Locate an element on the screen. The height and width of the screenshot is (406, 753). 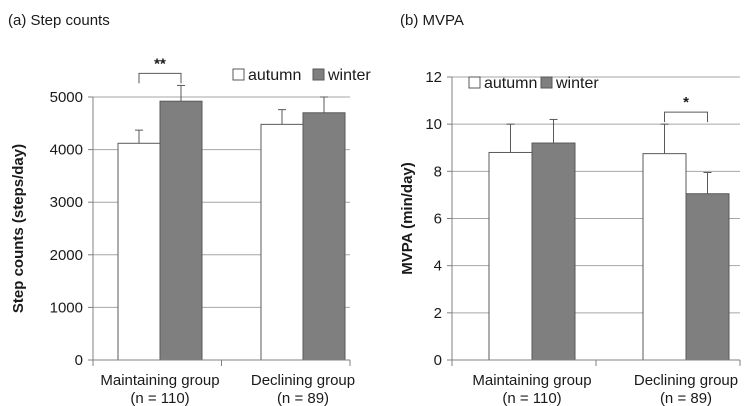
y-tick-label: 8 is located at coordinates (438, 171).